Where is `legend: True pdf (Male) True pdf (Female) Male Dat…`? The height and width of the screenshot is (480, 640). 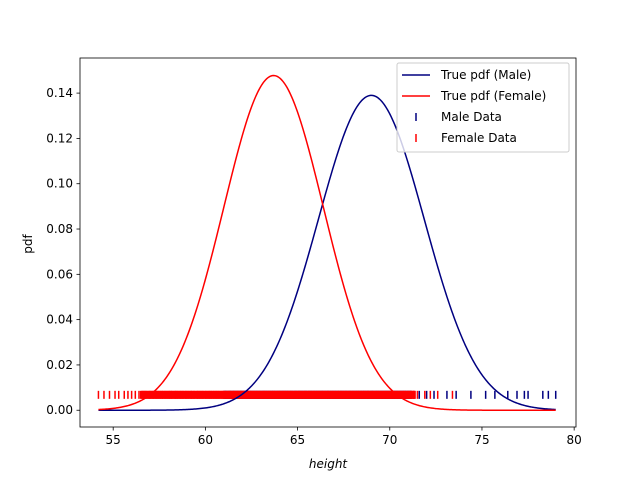
legend: True pdf (Male) True pdf (Female) Male Dat… is located at coordinates (483, 107).